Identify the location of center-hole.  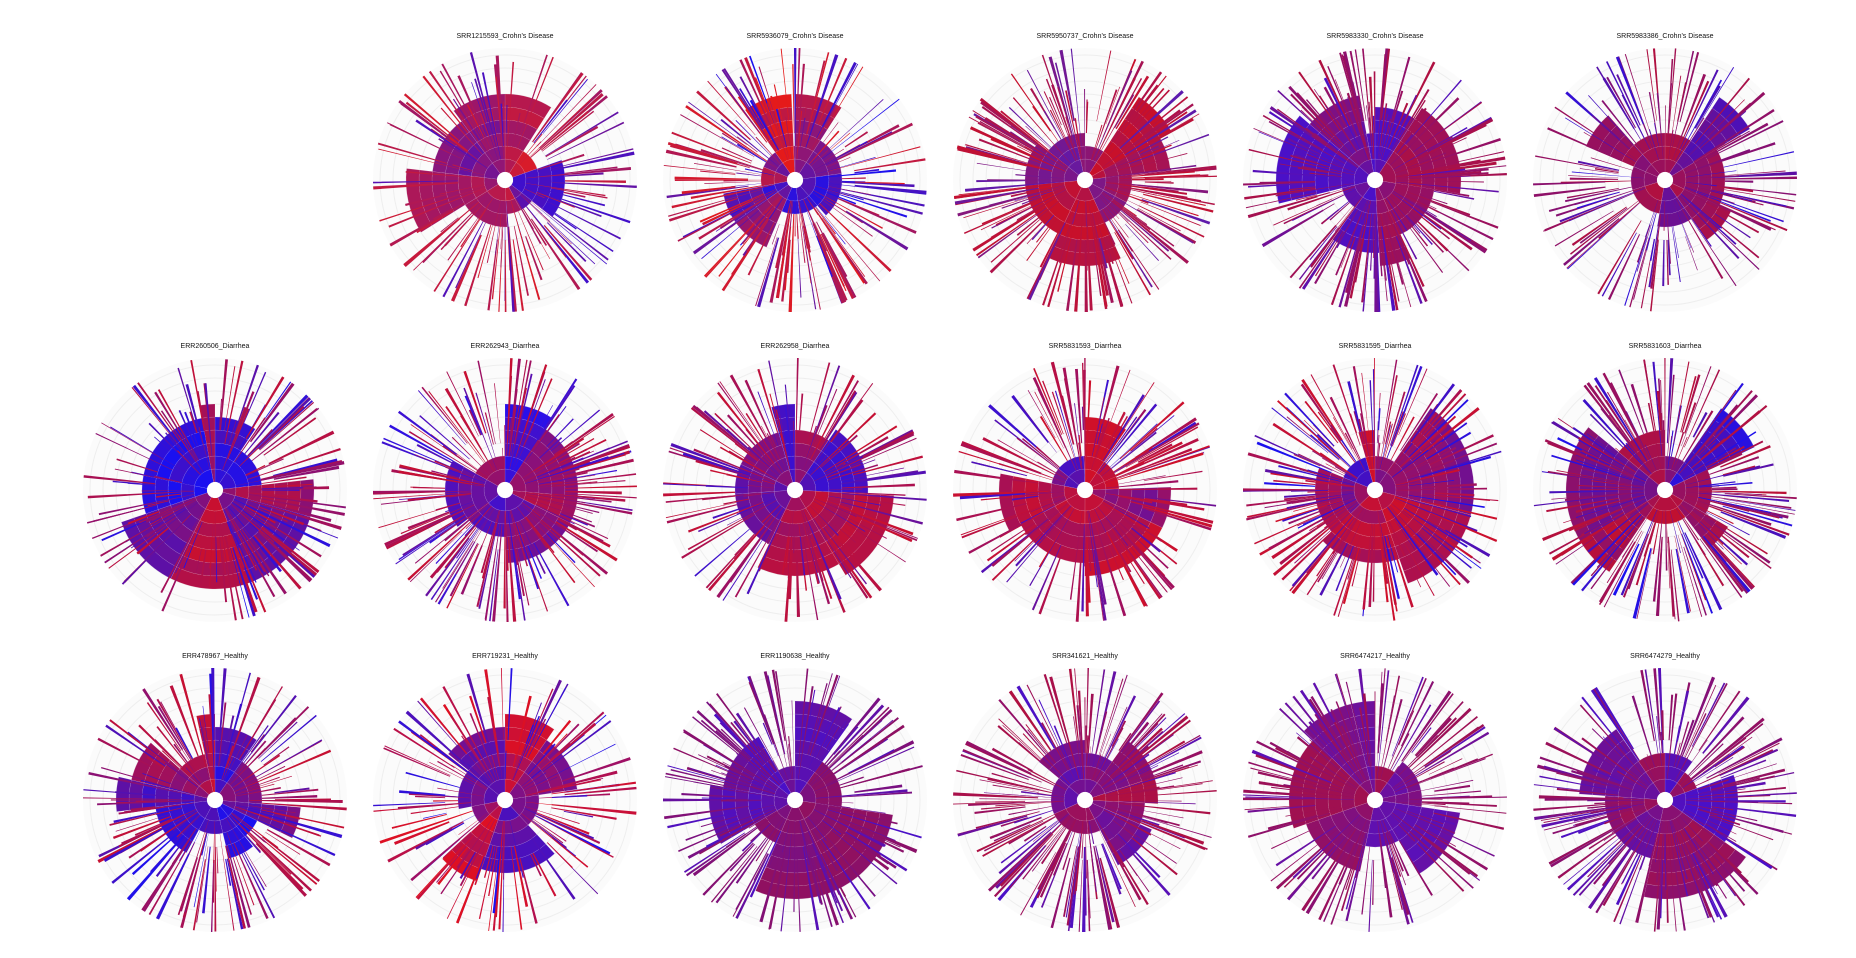
(795, 800).